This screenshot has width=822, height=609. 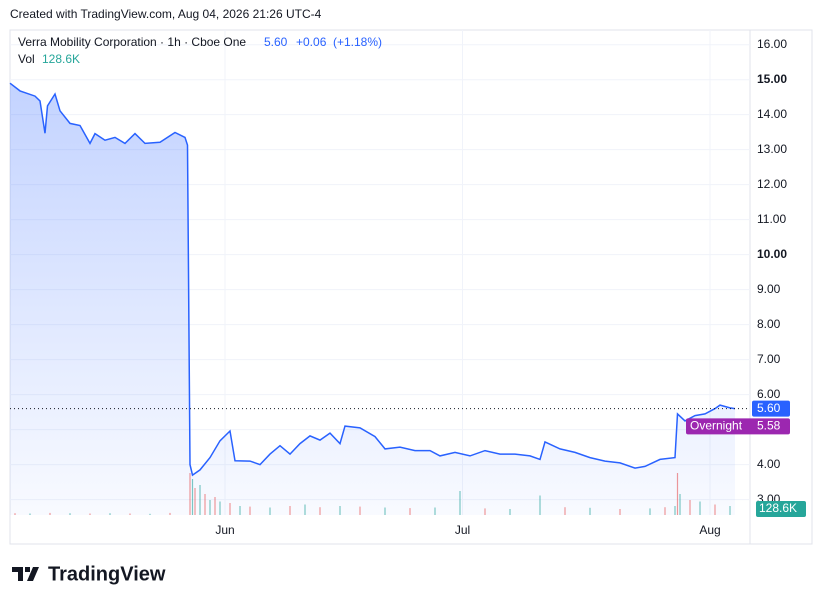 What do you see at coordinates (709, 530) in the screenshot?
I see `x-tick-label: Aug` at bounding box center [709, 530].